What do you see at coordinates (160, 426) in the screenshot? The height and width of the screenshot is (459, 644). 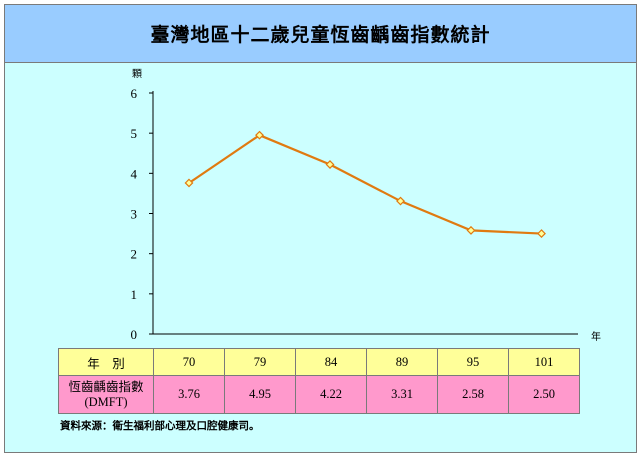 I see `source-note: 資料來源：衛生福利部心理及口腔健康司。` at bounding box center [160, 426].